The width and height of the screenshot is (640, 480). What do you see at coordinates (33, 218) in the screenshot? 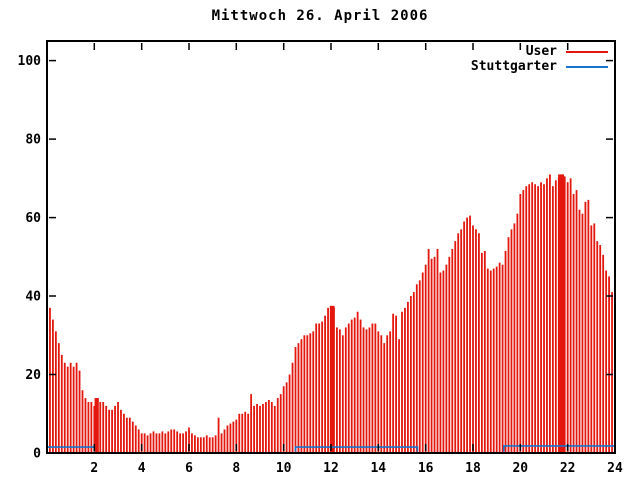
I see `y-tick-label: 60` at bounding box center [33, 218].